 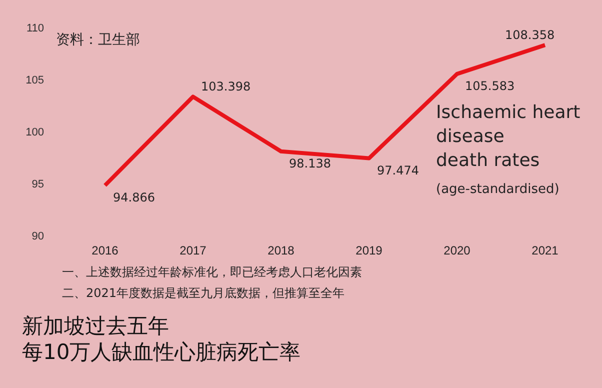 What do you see at coordinates (35, 80) in the screenshot?
I see `y-tick-label: 105` at bounding box center [35, 80].